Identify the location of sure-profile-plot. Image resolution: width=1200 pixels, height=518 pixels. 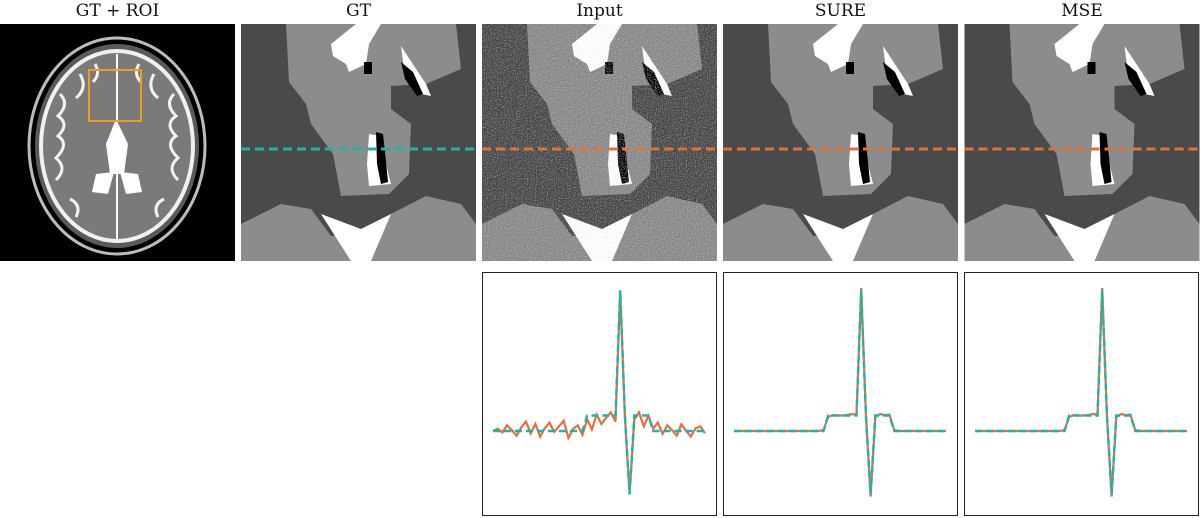
(840, 394).